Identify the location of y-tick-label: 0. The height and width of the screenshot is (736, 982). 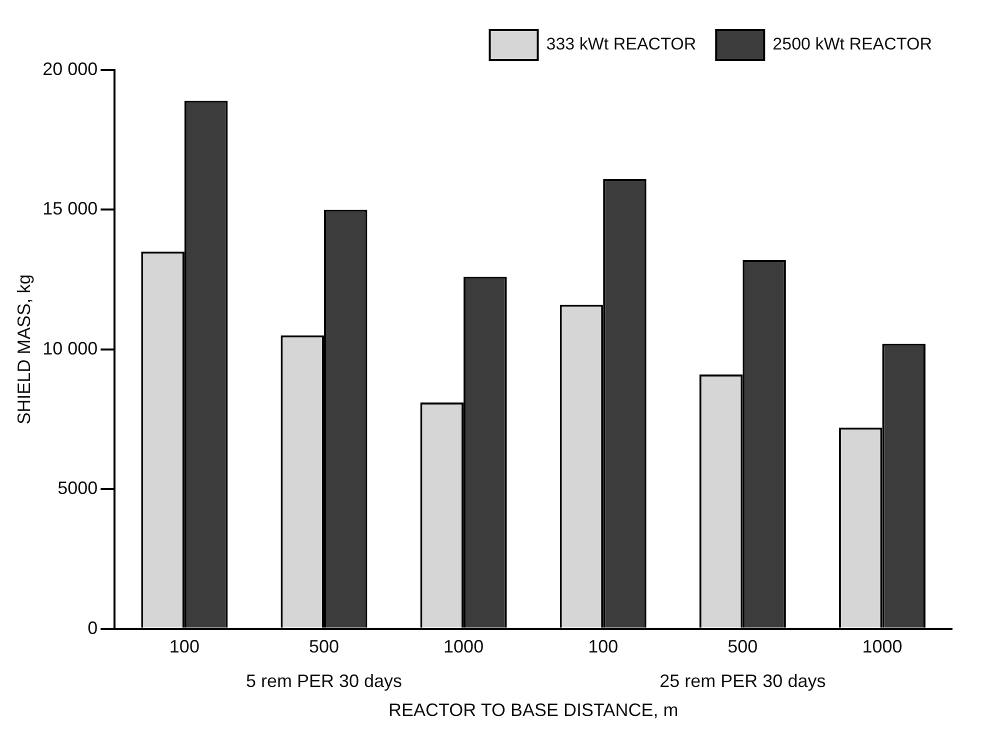
(93, 628).